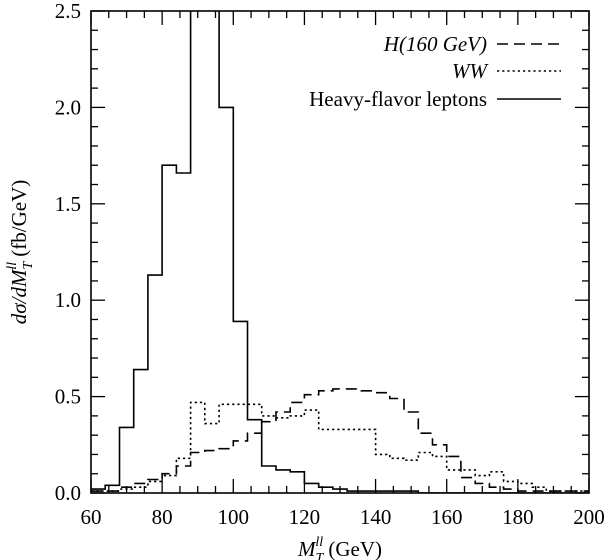 The height and width of the screenshot is (560, 614). Describe the element at coordinates (518, 517) in the screenshot. I see `x-tick-label: 180` at that location.